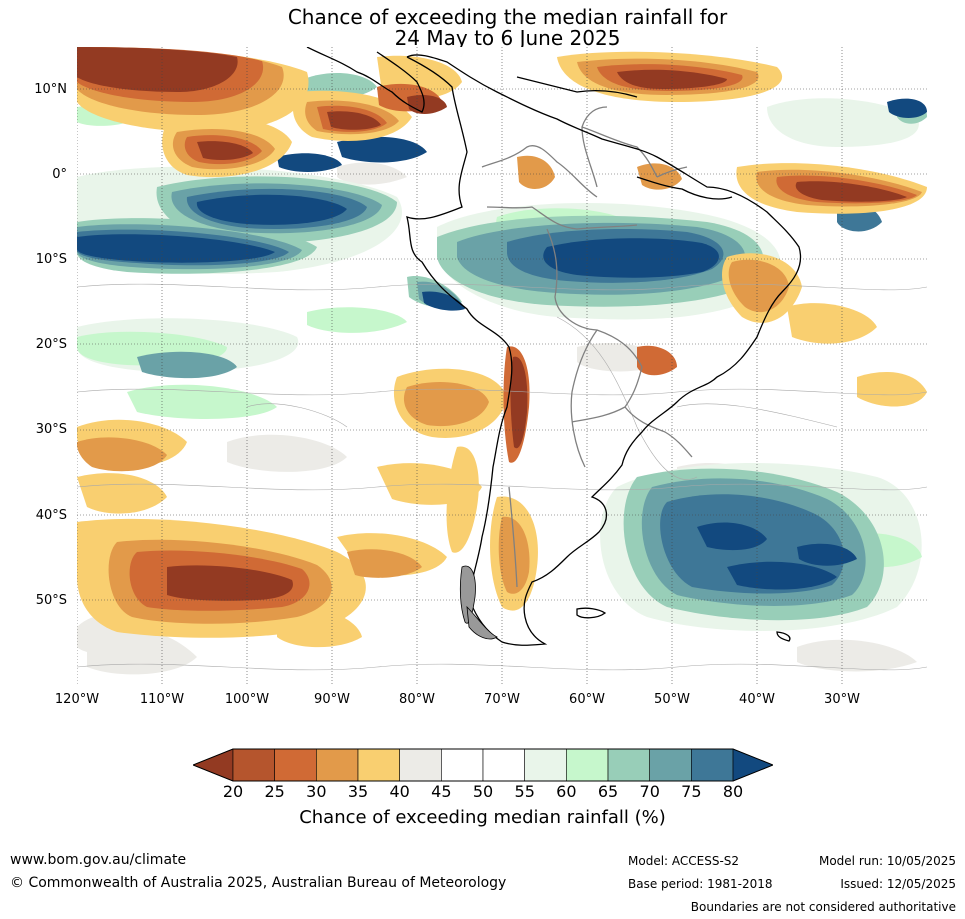 The image size is (965, 919). I want to click on colorbar, so click(483, 765).